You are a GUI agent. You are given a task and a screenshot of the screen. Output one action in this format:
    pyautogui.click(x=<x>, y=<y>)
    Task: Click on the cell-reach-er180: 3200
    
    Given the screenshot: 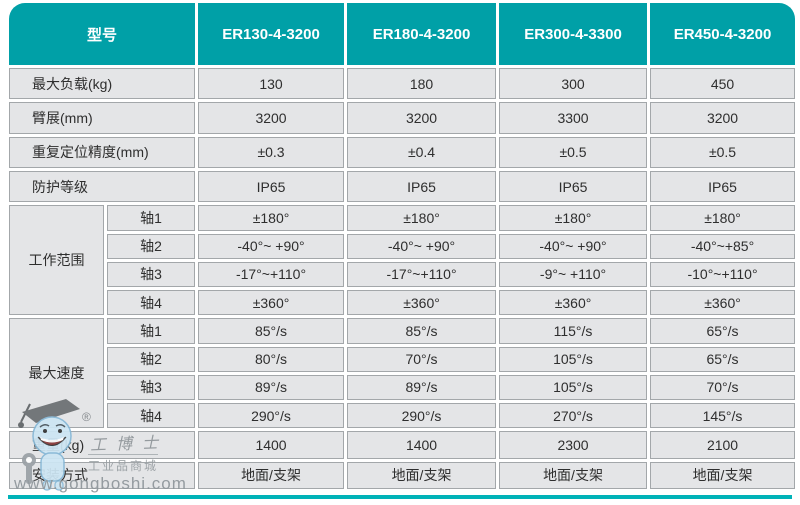 What is the action you would take?
    pyautogui.click(x=422, y=118)
    